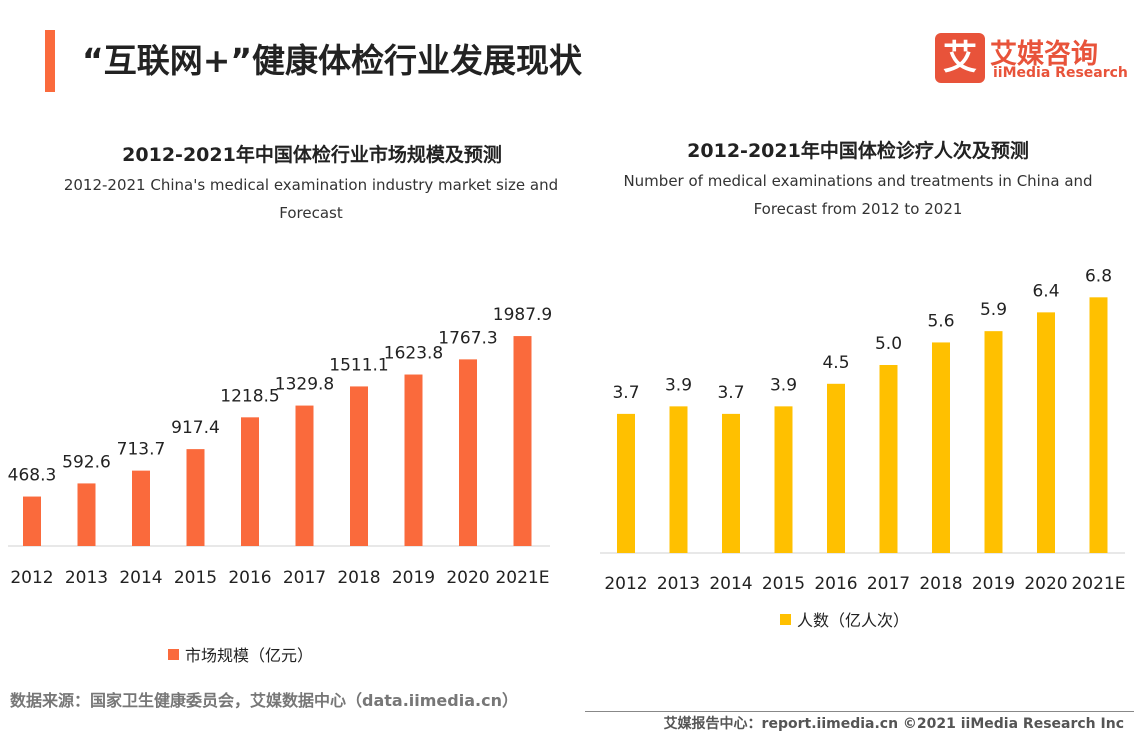  What do you see at coordinates (249, 396) in the screenshot?
I see `data-label: 1218.5` at bounding box center [249, 396].